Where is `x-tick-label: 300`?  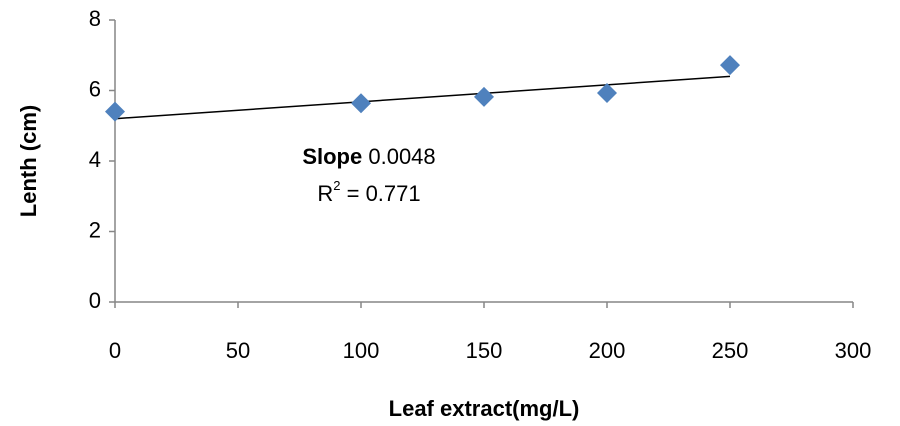 x-tick-label: 300 is located at coordinates (853, 350).